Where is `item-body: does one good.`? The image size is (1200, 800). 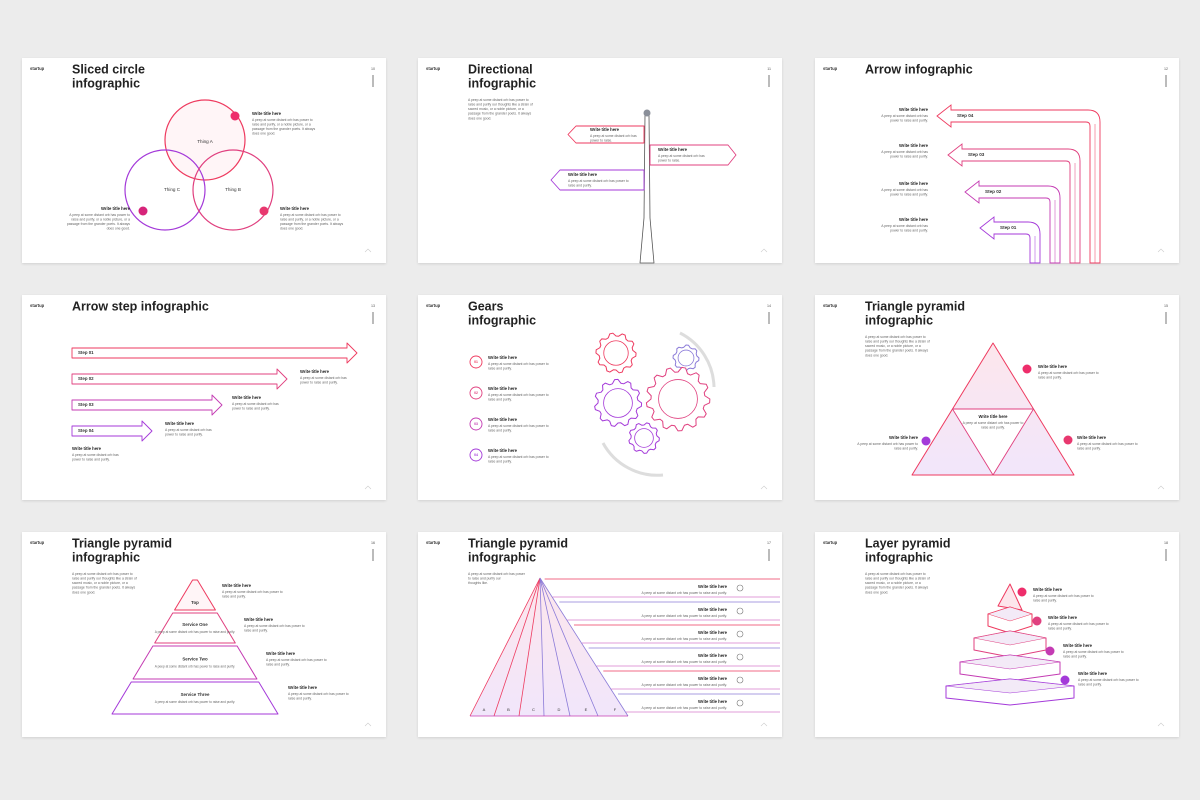
item-body: does one good. is located at coordinates (118, 229).